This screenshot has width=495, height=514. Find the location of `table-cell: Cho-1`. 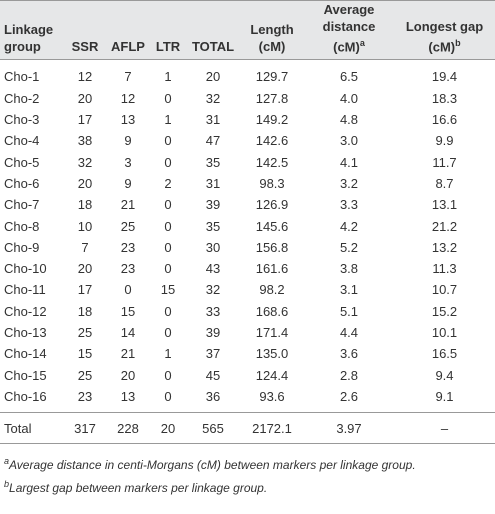

table-cell: Cho-1 is located at coordinates (22, 77).